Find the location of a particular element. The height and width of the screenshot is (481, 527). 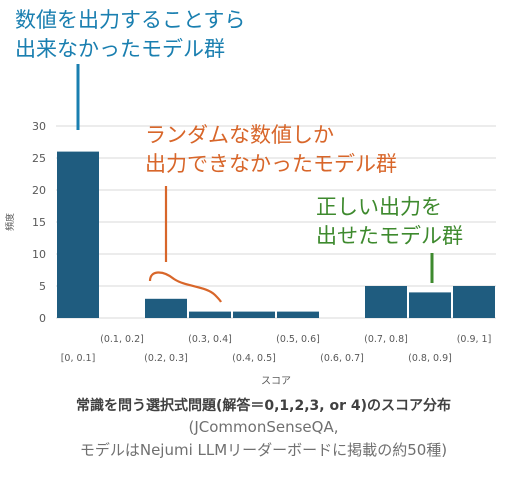

annotation-unable-to-output: 数値を出力することすら 出来なかったモデル群 is located at coordinates (130, 35).